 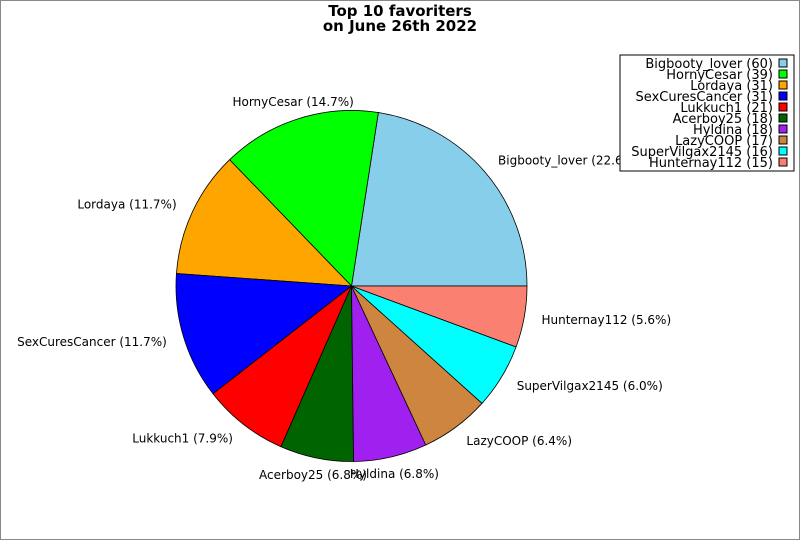 I want to click on slice-label: Lordaya (11.7%), so click(x=126, y=204).